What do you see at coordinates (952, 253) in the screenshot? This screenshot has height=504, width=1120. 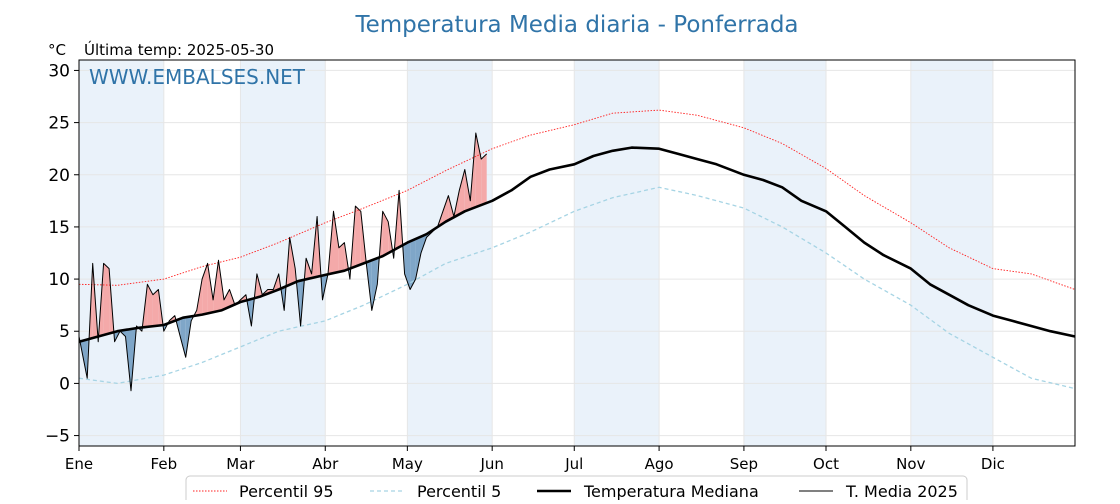 I see `month-band-nov` at bounding box center [952, 253].